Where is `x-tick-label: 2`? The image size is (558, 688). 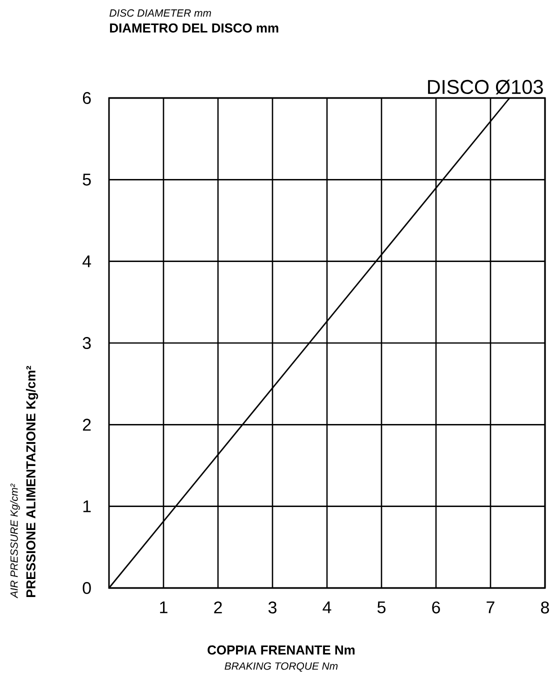 x-tick-label: 2 is located at coordinates (218, 607).